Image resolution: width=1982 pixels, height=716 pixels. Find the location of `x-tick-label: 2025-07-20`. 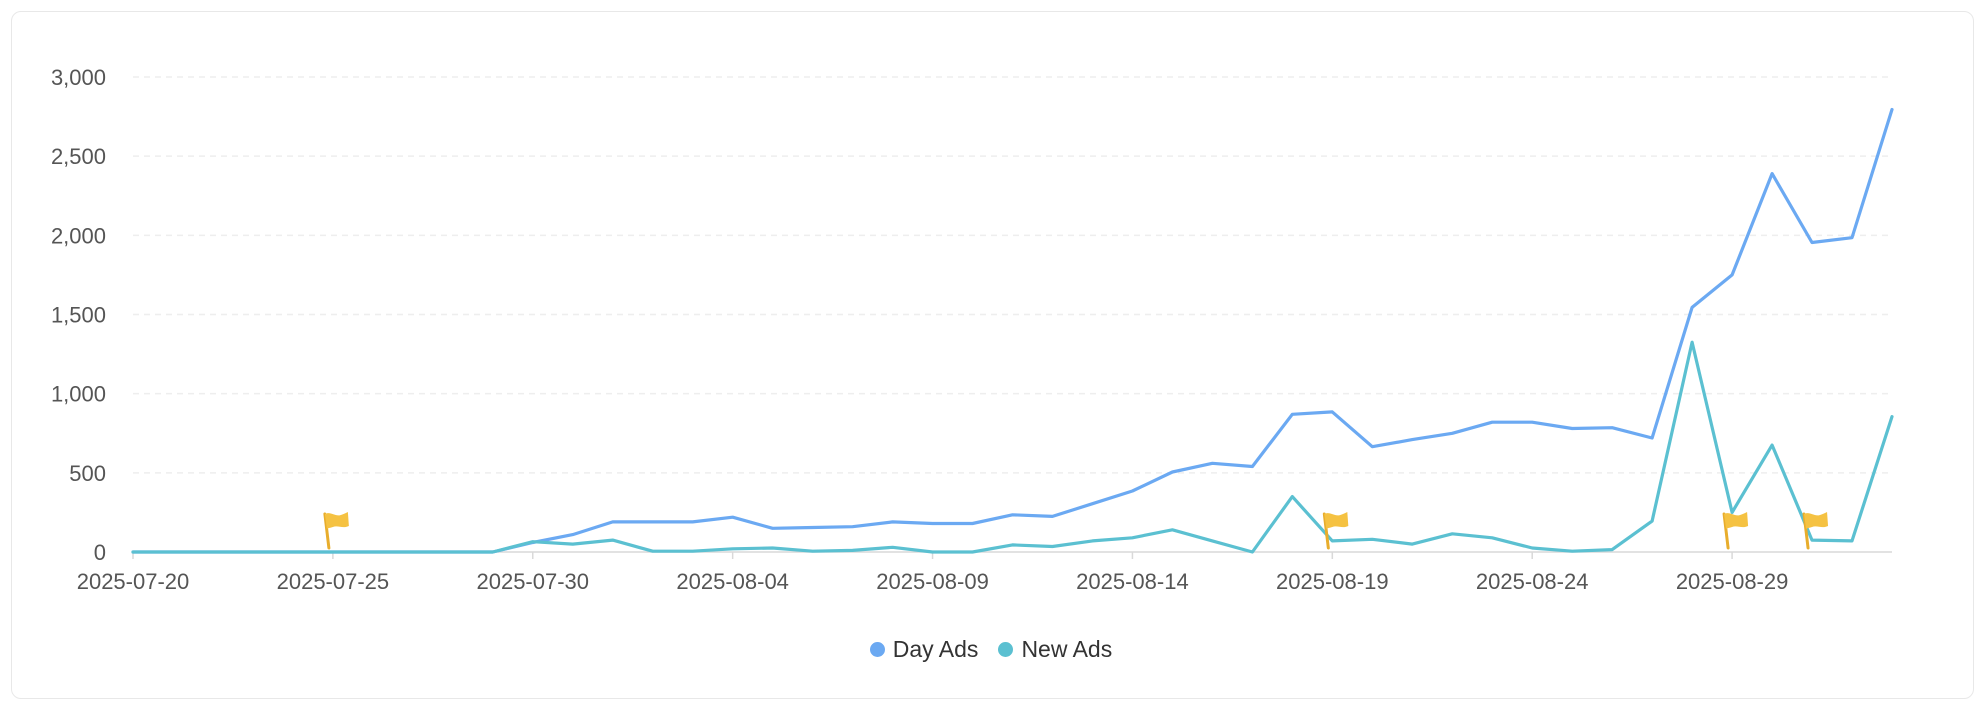

x-tick-label: 2025-07-20 is located at coordinates (133, 581).